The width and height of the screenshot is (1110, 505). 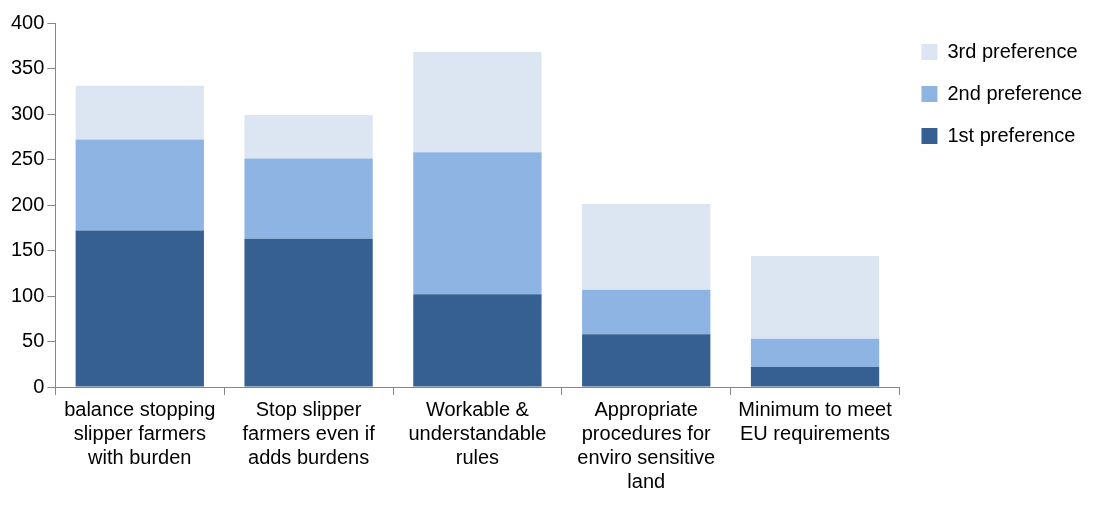 What do you see at coordinates (1015, 92) in the screenshot?
I see `legend-label: 2nd preference` at bounding box center [1015, 92].